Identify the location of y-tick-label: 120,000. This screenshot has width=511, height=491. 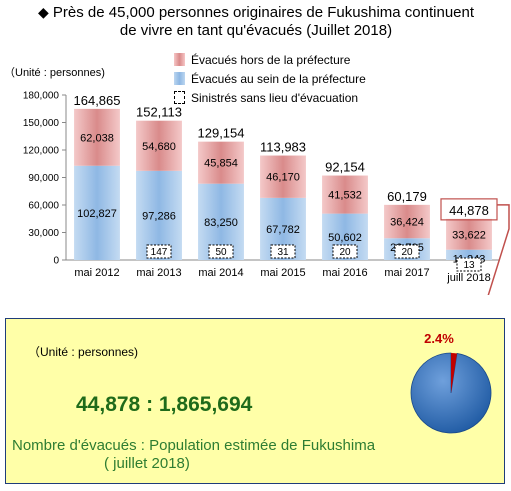
(41, 151).